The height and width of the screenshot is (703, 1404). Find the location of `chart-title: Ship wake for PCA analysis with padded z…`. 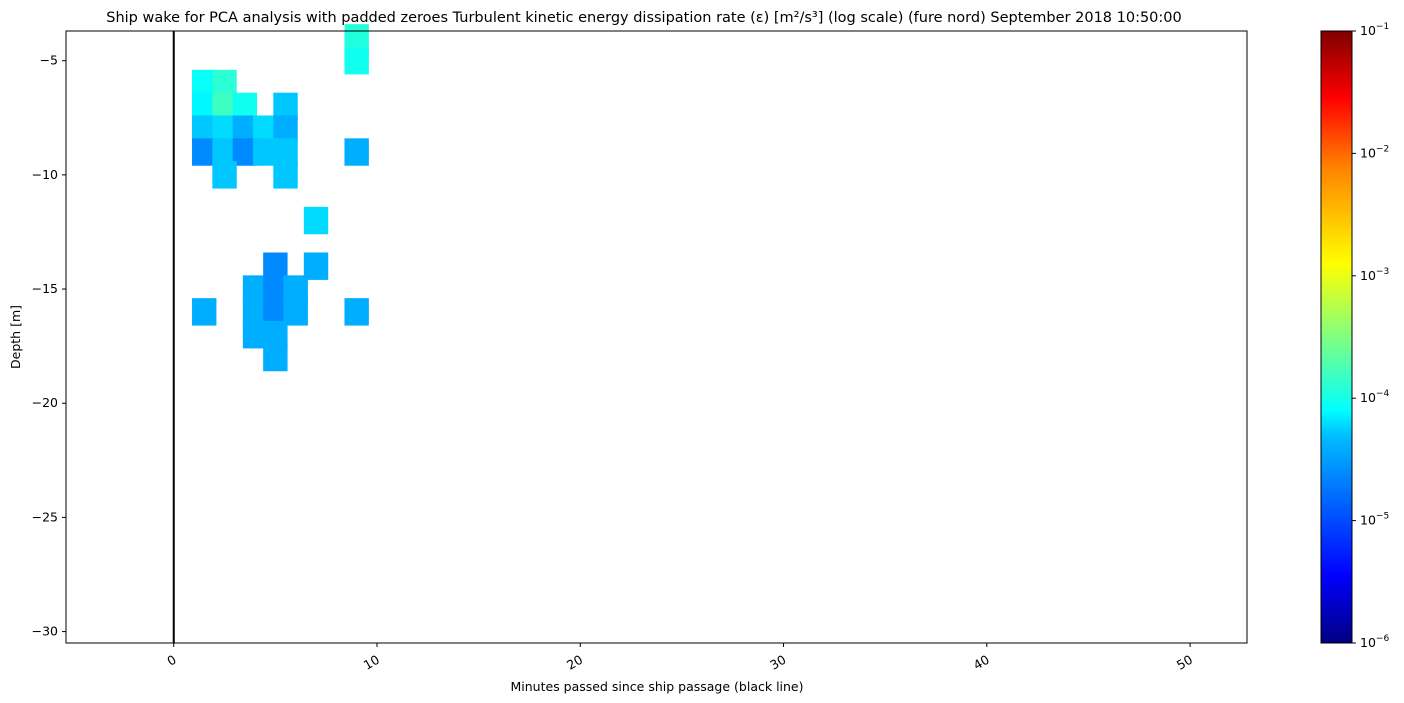

chart-title: Ship wake for PCA analysis with padded z… is located at coordinates (644, 18).